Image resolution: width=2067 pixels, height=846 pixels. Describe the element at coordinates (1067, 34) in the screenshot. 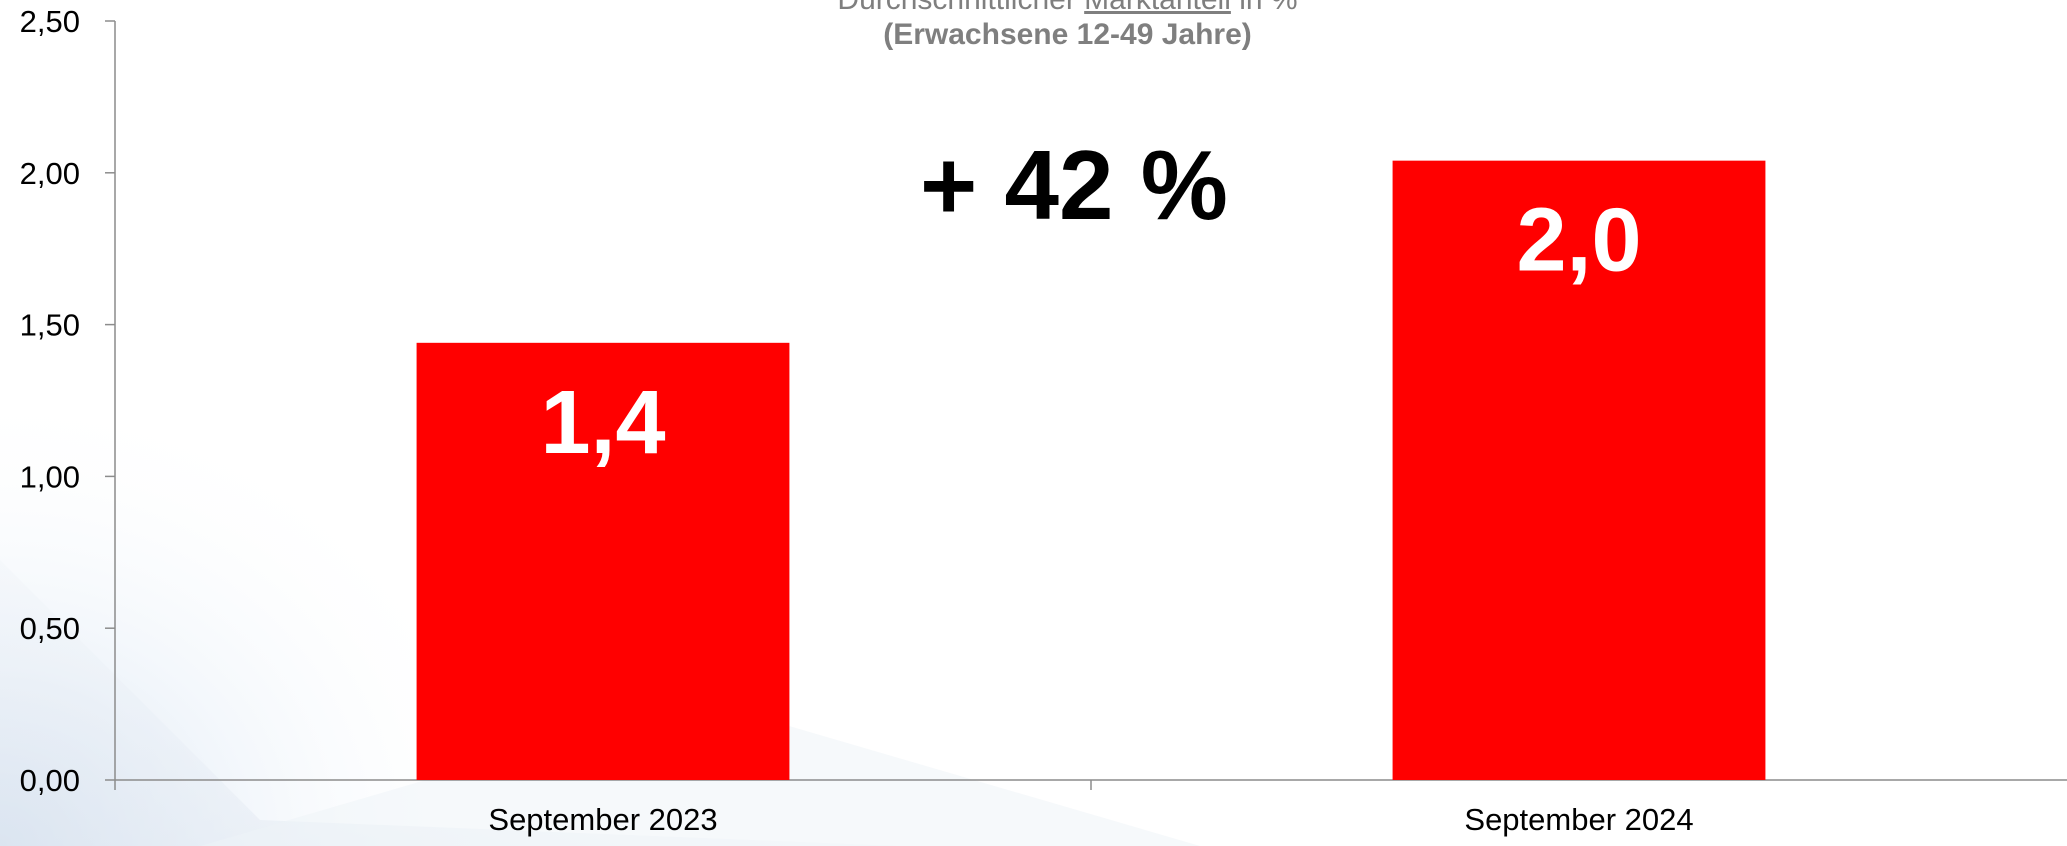

I see `chart-subtitle: (Erwachsene 12-49 Jahre)` at that location.